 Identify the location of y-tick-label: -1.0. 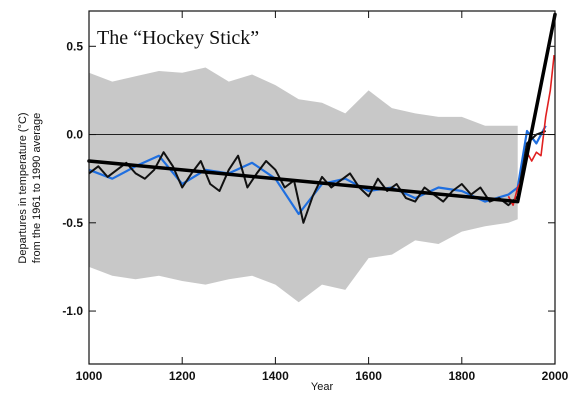
(72, 311).